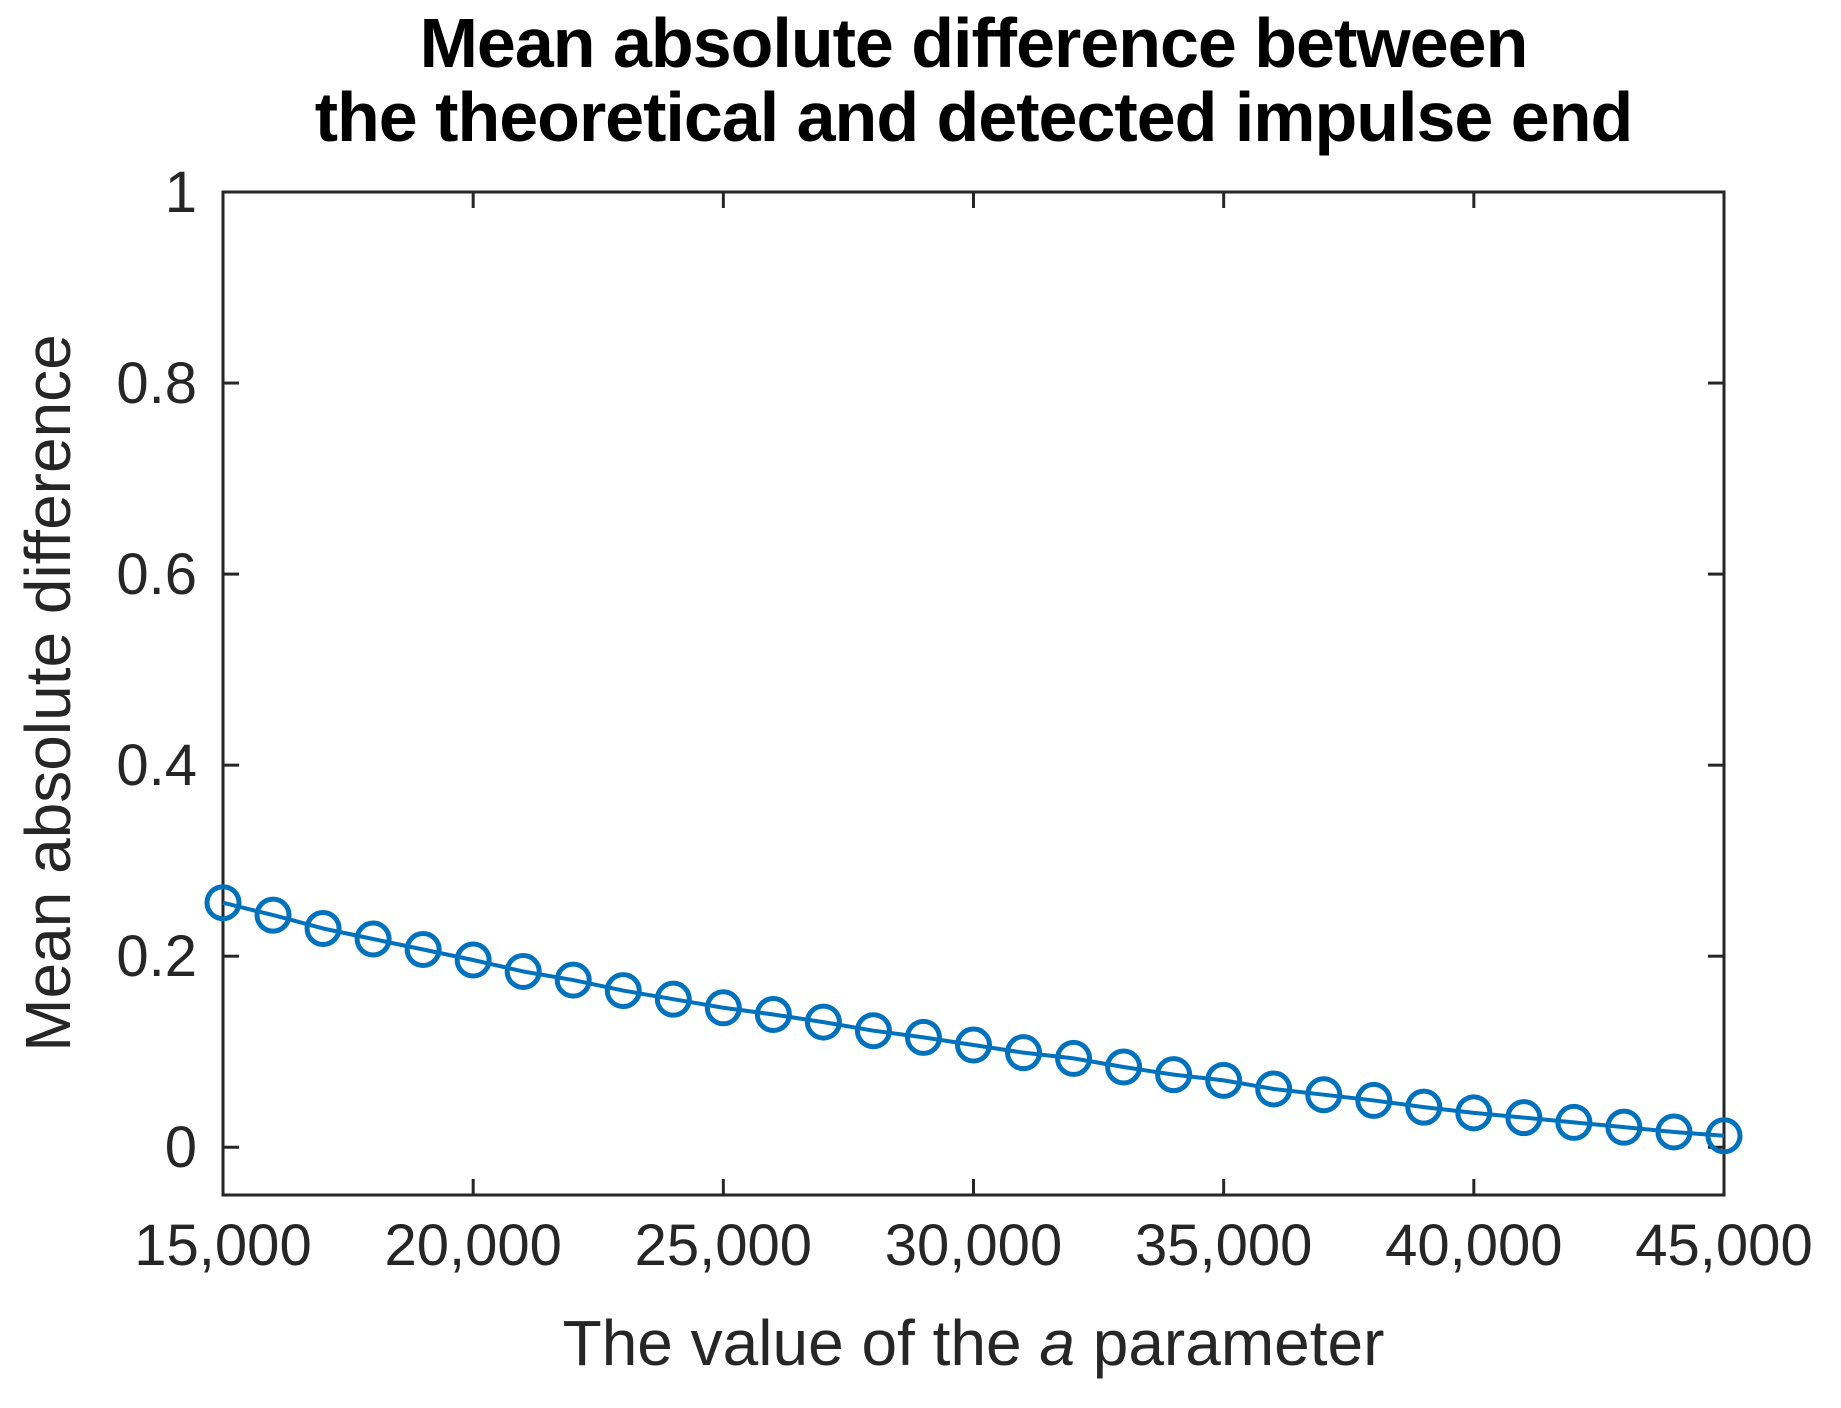 The image size is (1841, 1408). What do you see at coordinates (156, 574) in the screenshot?
I see `y-tick-label: 0.6` at bounding box center [156, 574].